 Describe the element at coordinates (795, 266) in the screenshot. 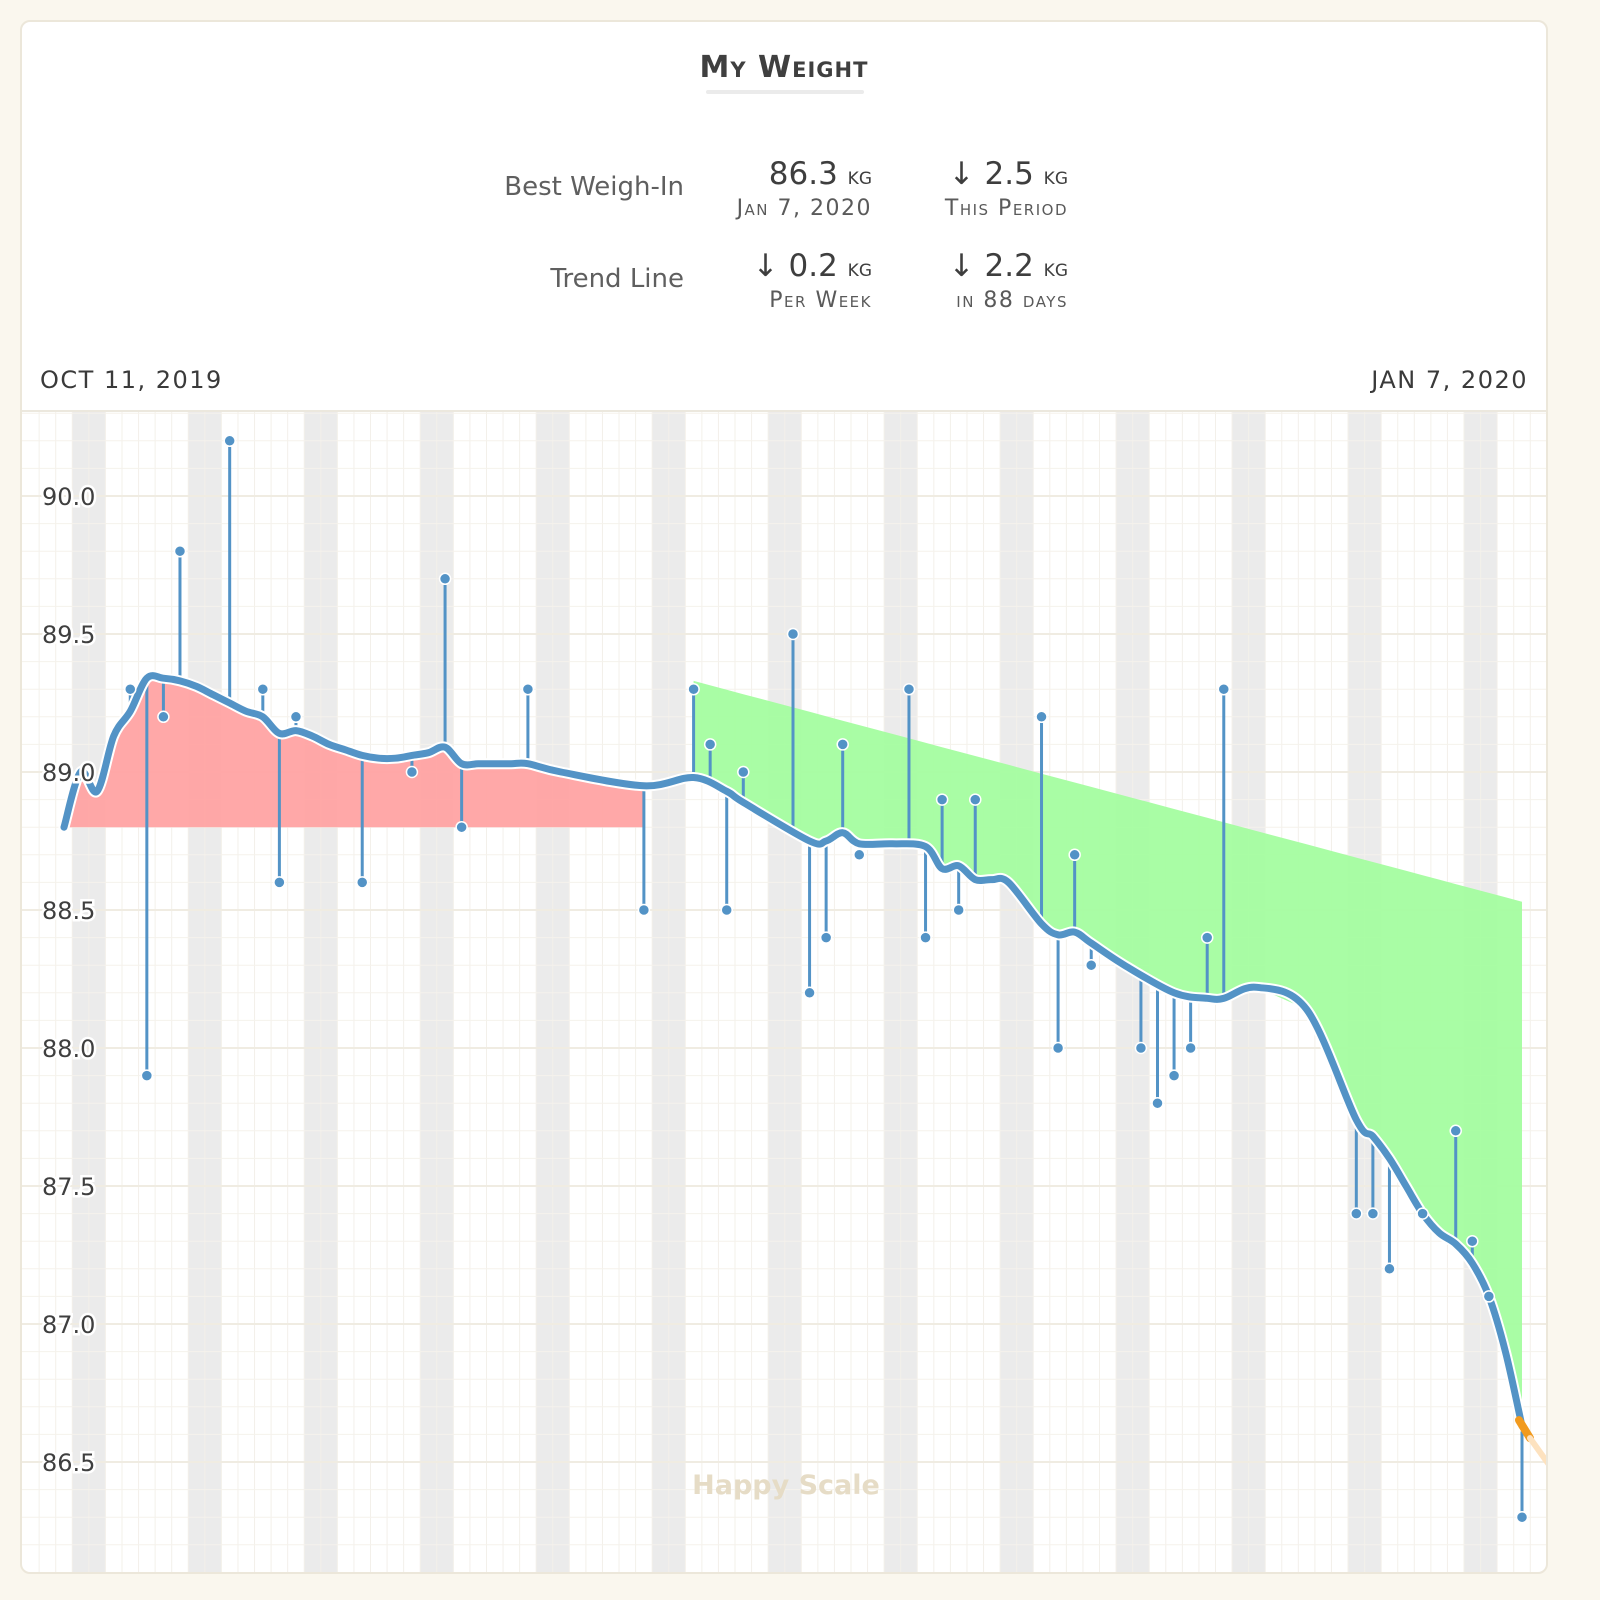

I see `trend-rate-number: ↓ 0.2` at that location.